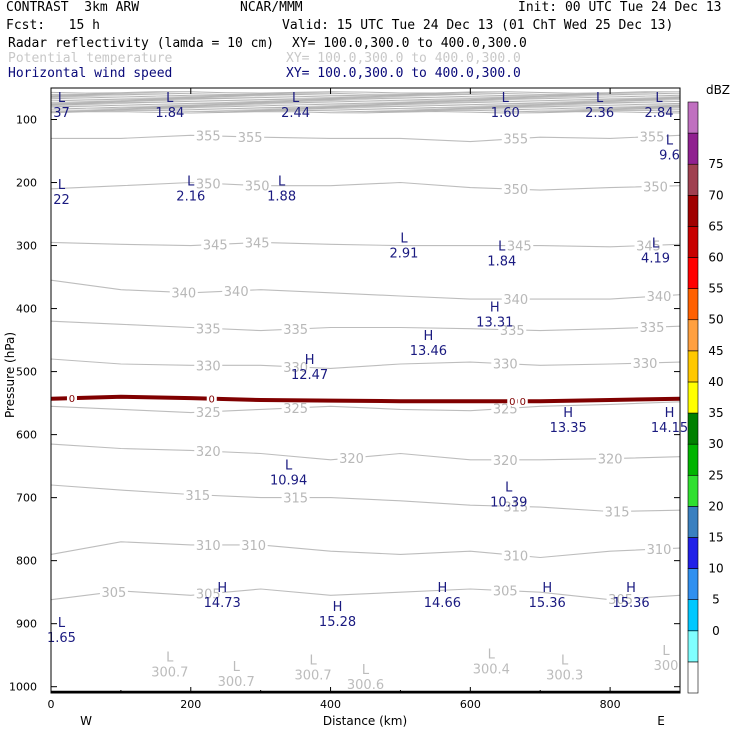  I want to click on y-tick-label: 200, so click(26, 183).